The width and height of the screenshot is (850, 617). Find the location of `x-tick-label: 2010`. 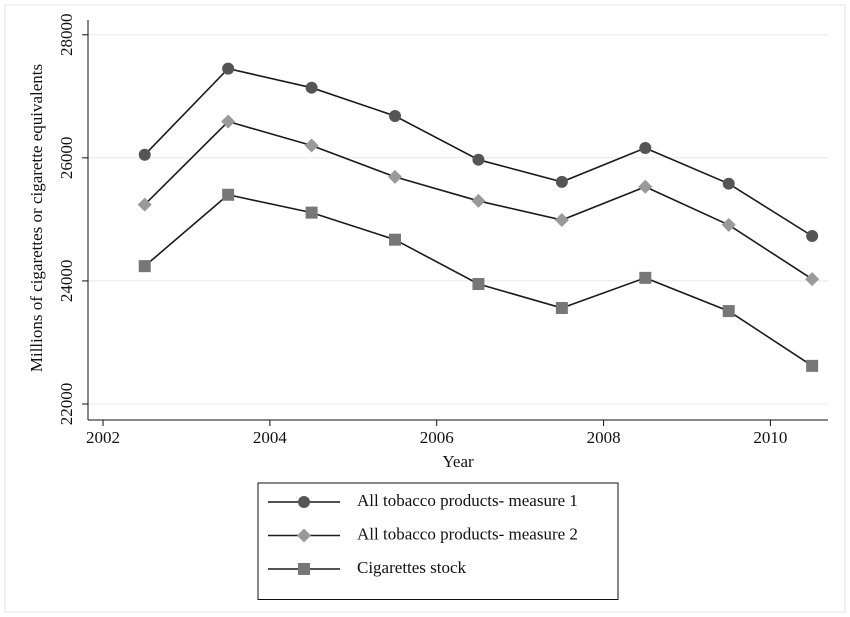

x-tick-label: 2010 is located at coordinates (770, 437).